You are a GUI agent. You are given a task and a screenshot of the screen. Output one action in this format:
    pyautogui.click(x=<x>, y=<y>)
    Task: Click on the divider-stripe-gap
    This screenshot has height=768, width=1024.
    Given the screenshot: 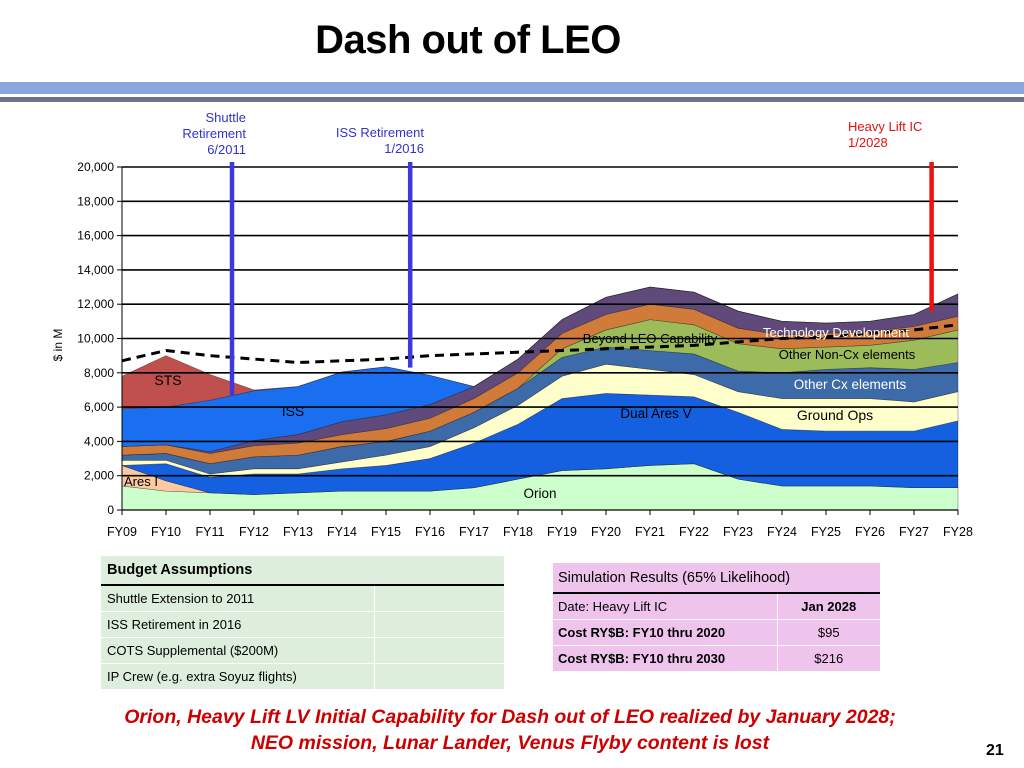 What is the action you would take?
    pyautogui.click(x=512, y=95)
    